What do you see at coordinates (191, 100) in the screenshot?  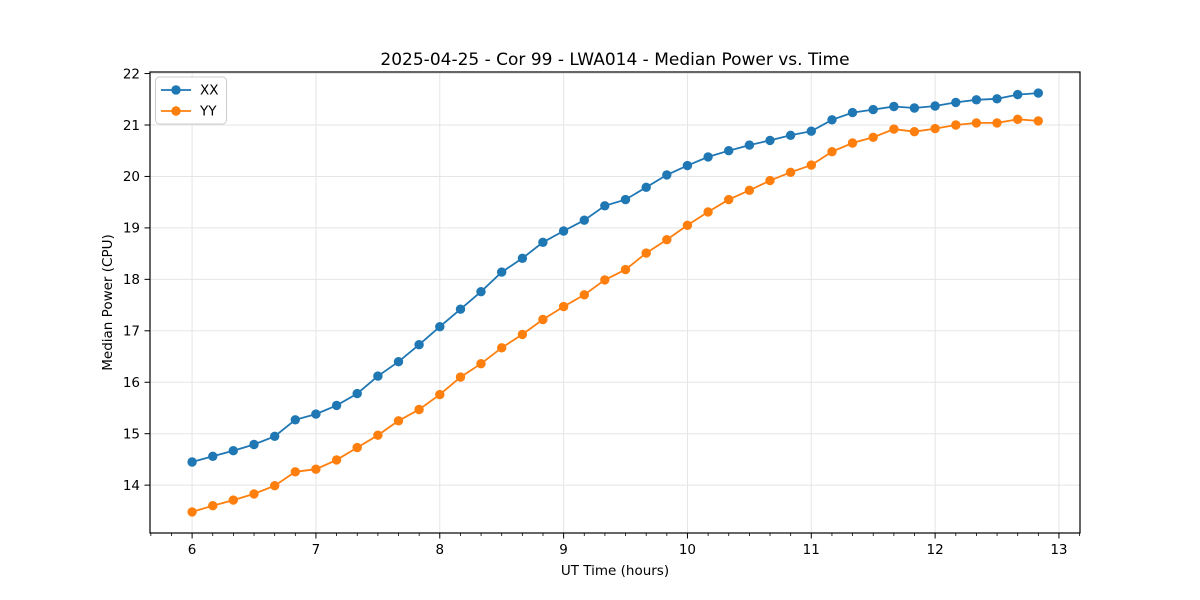 I see `legend: XX YY` at bounding box center [191, 100].